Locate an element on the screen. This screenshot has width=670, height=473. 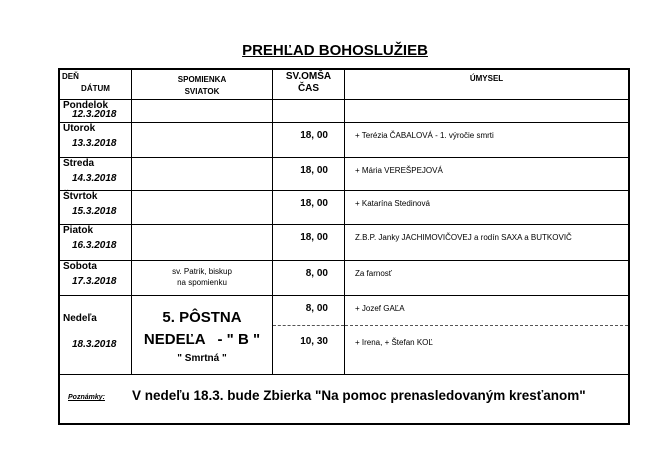
day-name: Pondelok is located at coordinates (86, 105).